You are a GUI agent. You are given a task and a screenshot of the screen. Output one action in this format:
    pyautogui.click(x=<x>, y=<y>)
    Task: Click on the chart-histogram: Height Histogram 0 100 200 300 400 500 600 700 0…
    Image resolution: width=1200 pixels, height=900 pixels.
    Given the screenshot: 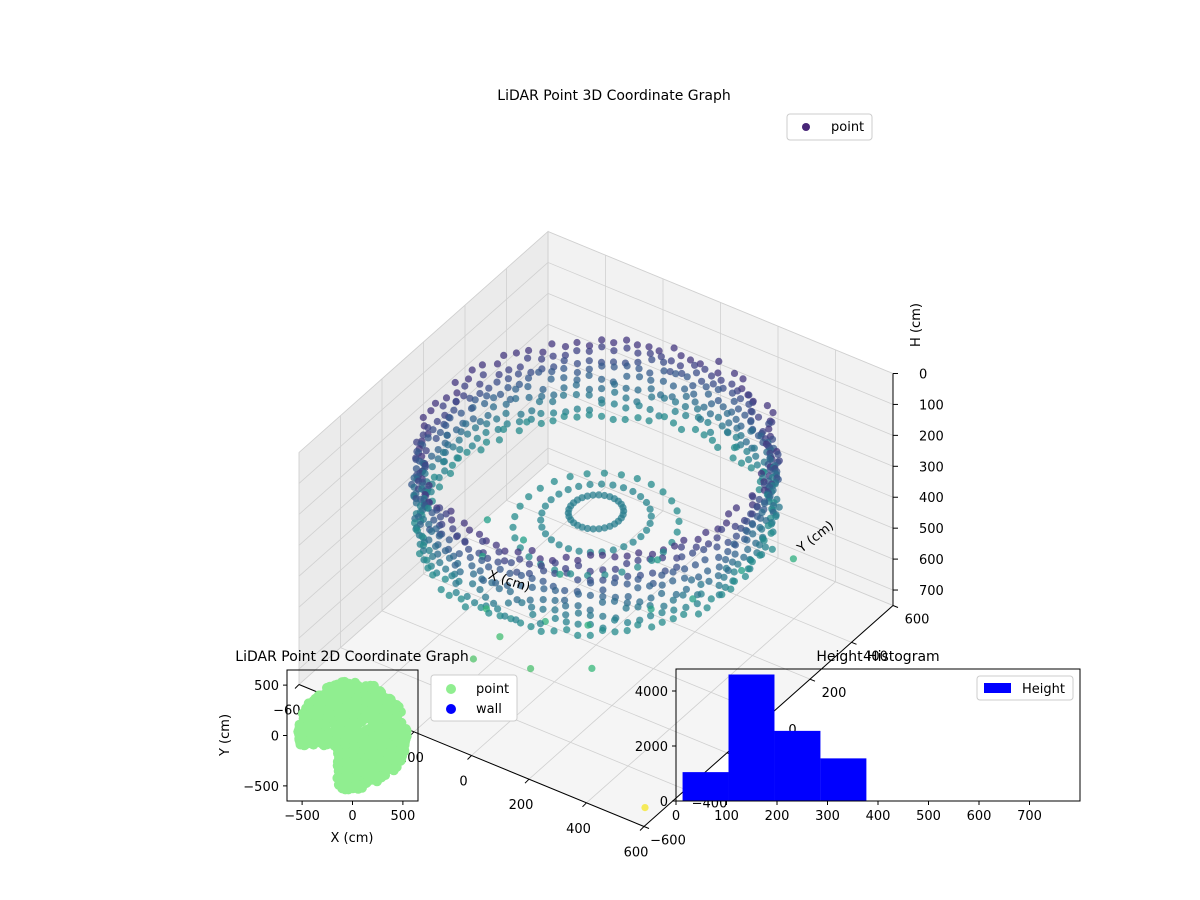 What is the action you would take?
    pyautogui.click(x=858, y=736)
    